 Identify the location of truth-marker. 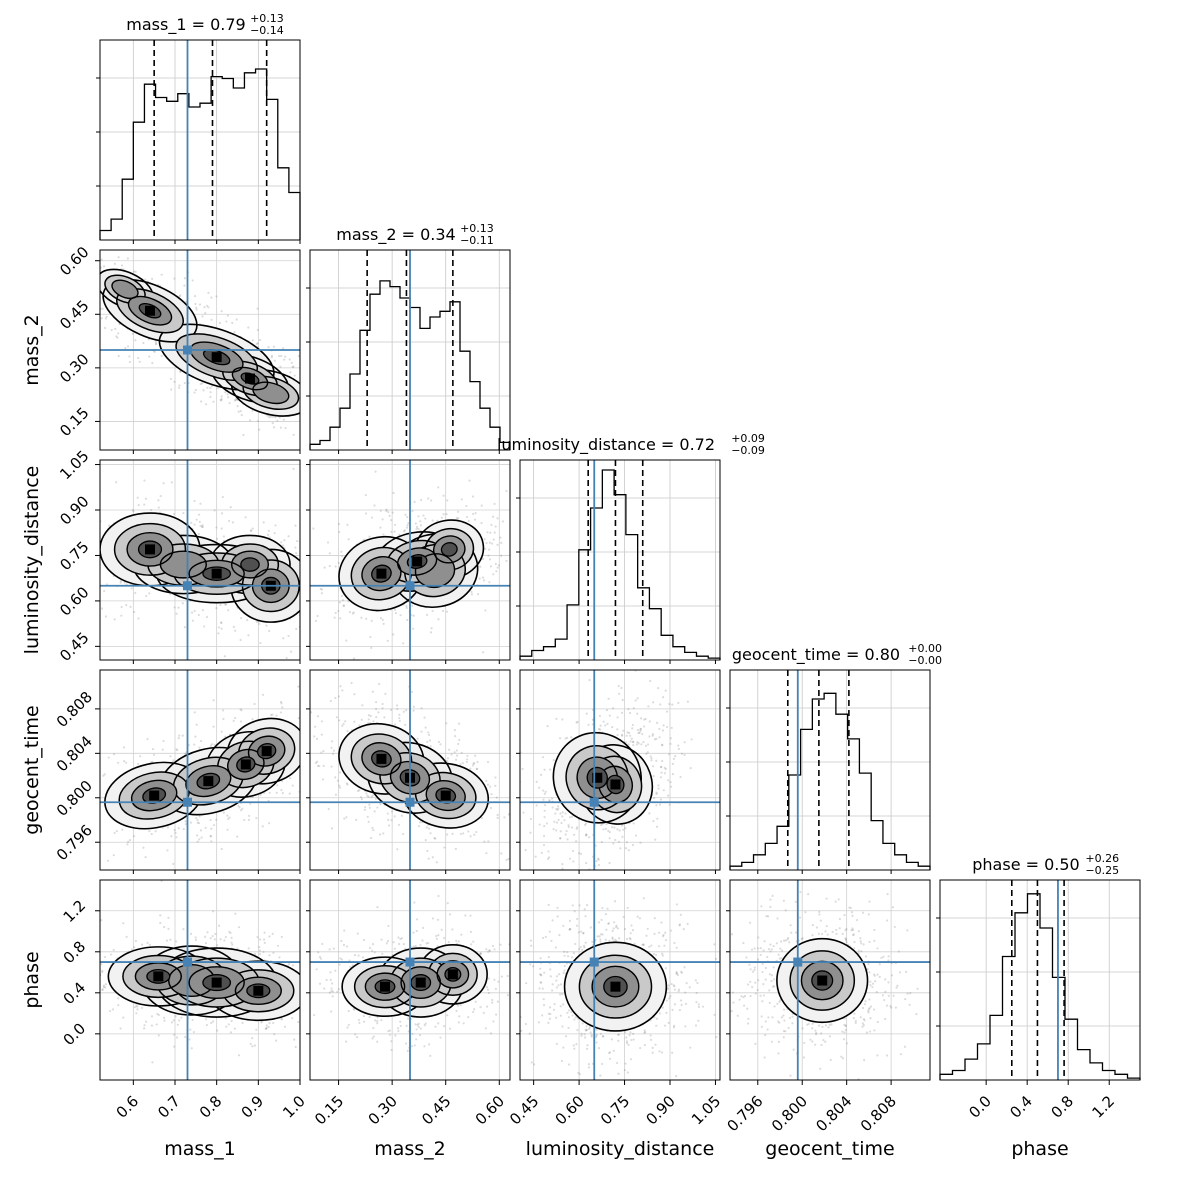
(594, 802).